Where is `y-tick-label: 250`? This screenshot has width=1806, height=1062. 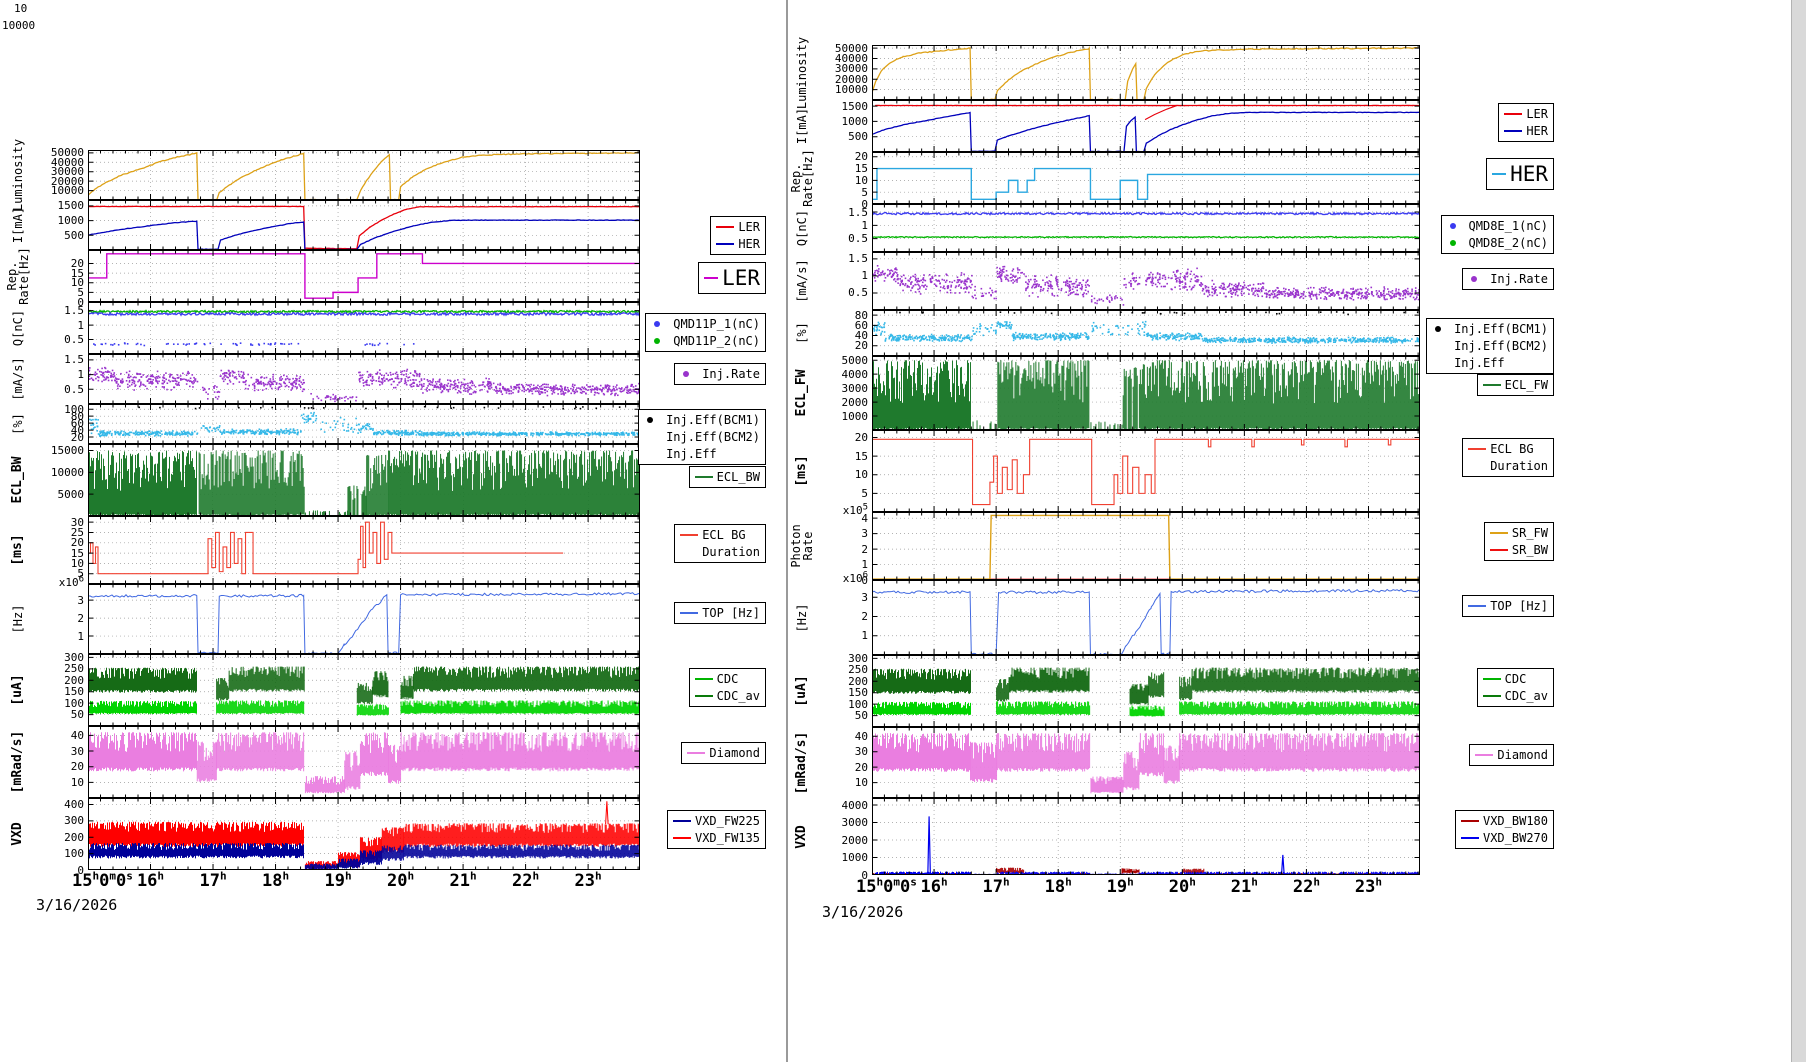 y-tick-label: 250 is located at coordinates (74, 669).